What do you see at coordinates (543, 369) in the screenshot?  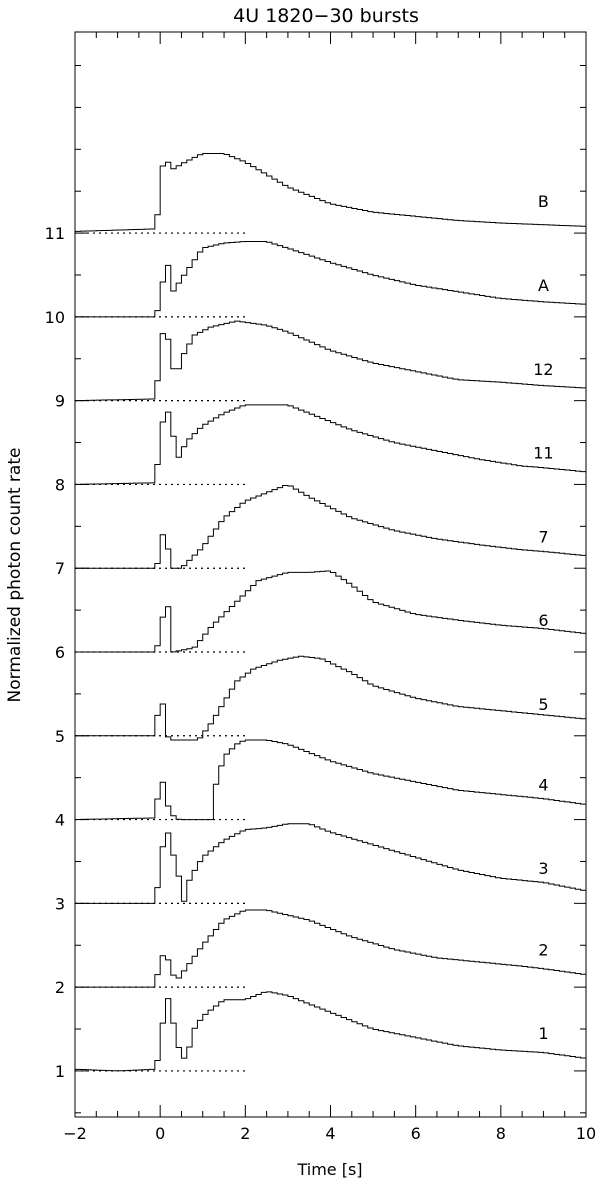 I see `series-label-12: 12` at bounding box center [543, 369].